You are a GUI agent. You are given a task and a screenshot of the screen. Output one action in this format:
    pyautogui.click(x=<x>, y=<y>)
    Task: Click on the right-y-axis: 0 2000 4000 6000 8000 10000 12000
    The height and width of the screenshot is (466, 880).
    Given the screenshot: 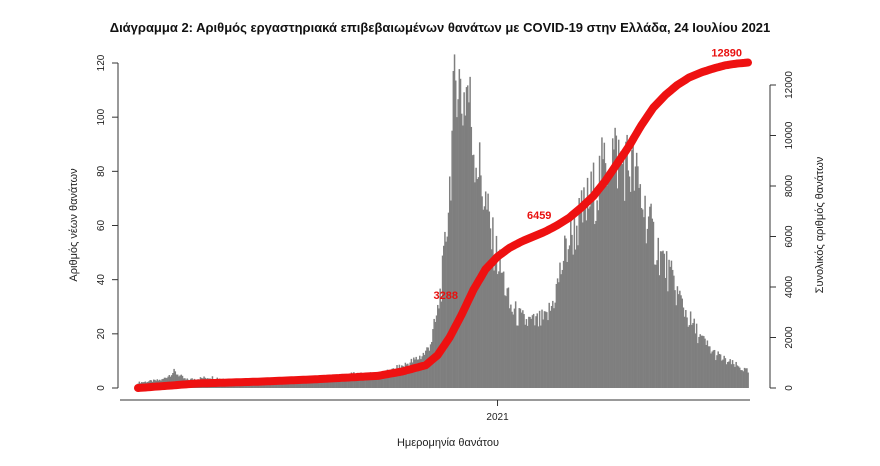 What is the action you would take?
    pyautogui.click(x=782, y=231)
    